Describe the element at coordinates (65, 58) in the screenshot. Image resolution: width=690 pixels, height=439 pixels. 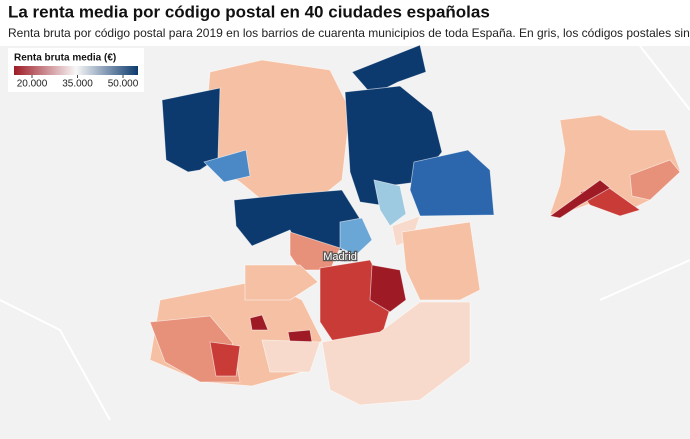
I see `legend-title: Renta bruta media (€)` at that location.